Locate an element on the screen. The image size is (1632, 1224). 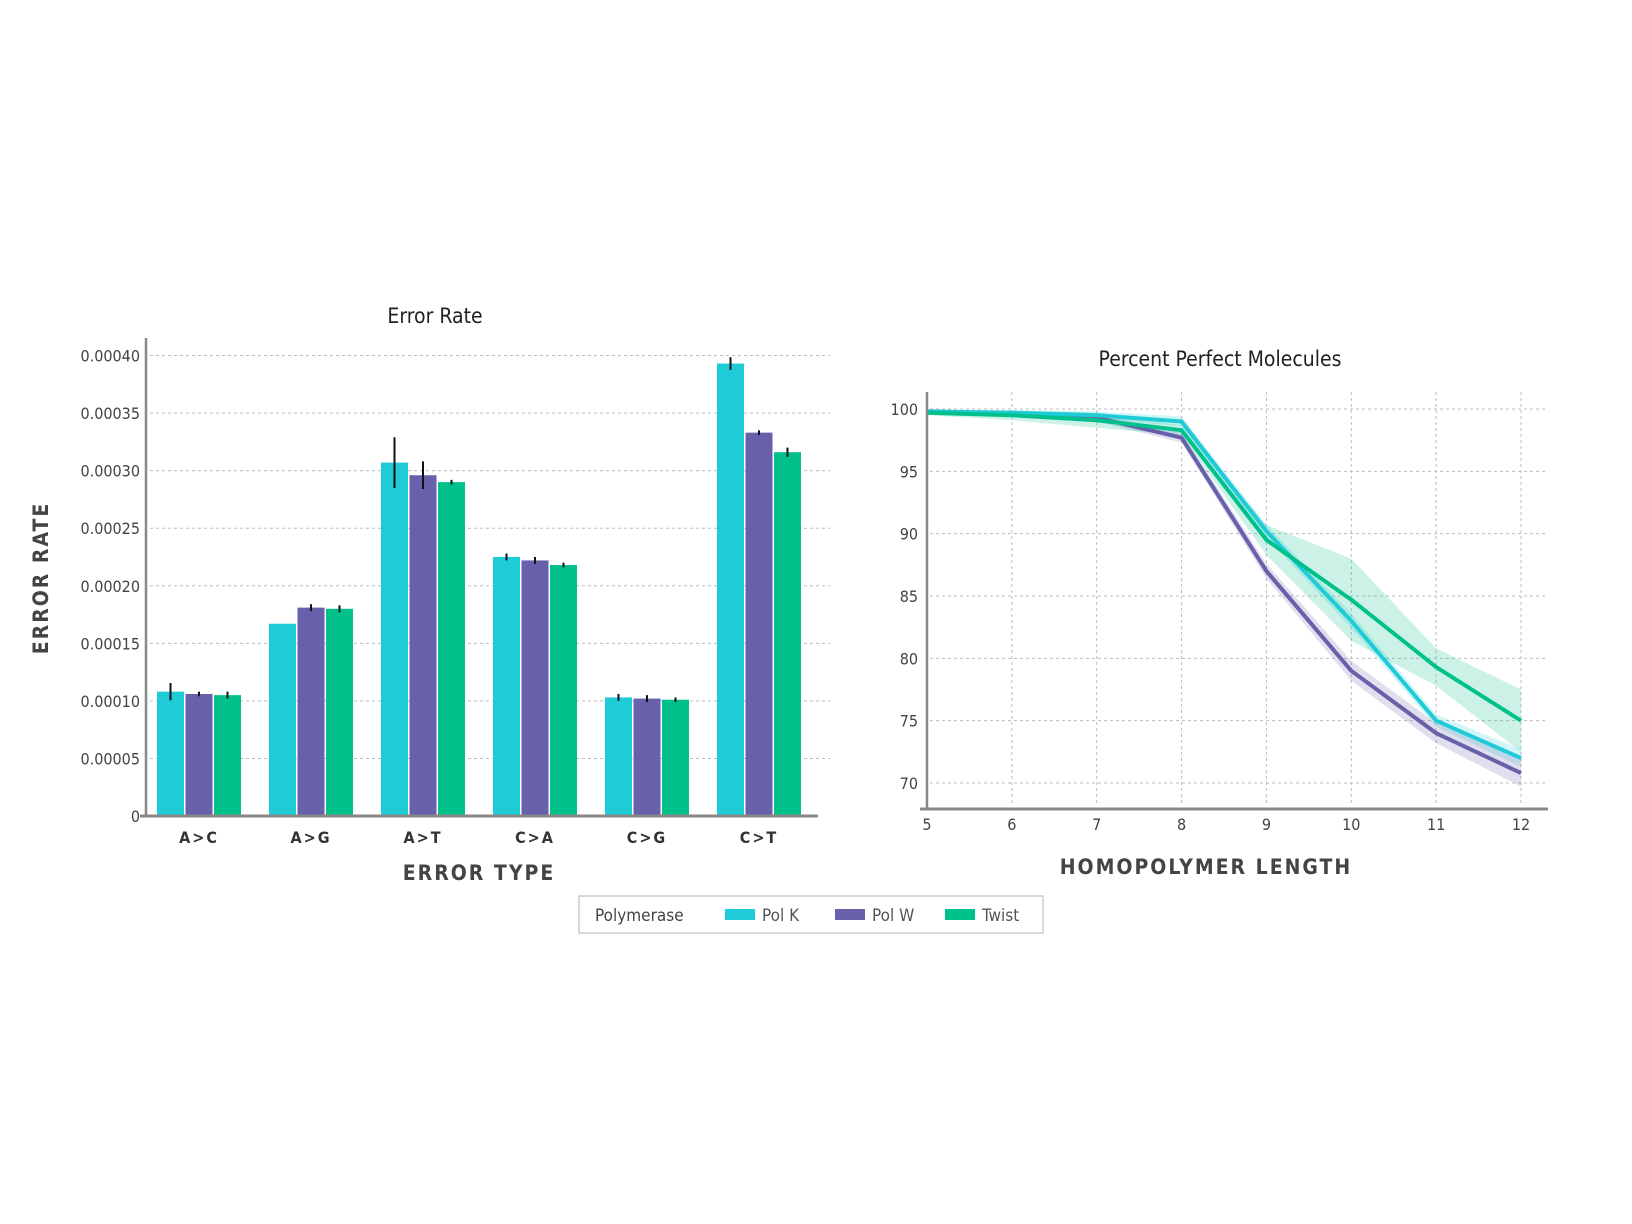
confidence-band-pol-w is located at coordinates (1224, 598).